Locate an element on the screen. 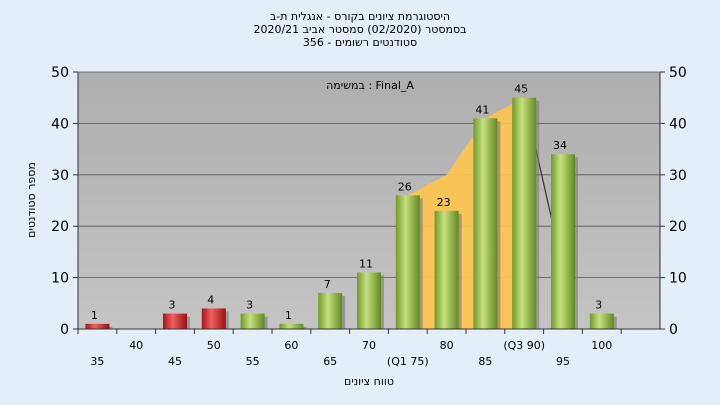 The image size is (720, 405). bar-value-label: 45 is located at coordinates (521, 89).